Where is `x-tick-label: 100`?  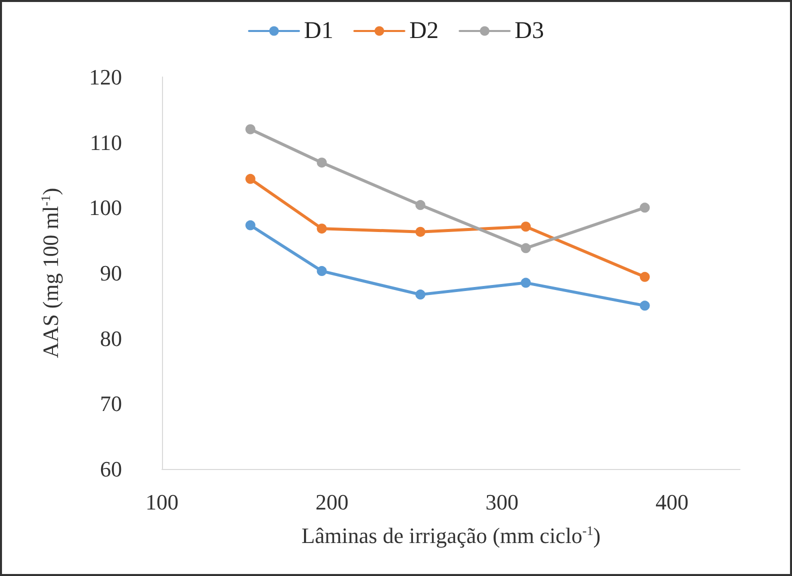
x-tick-label: 100 is located at coordinates (162, 502).